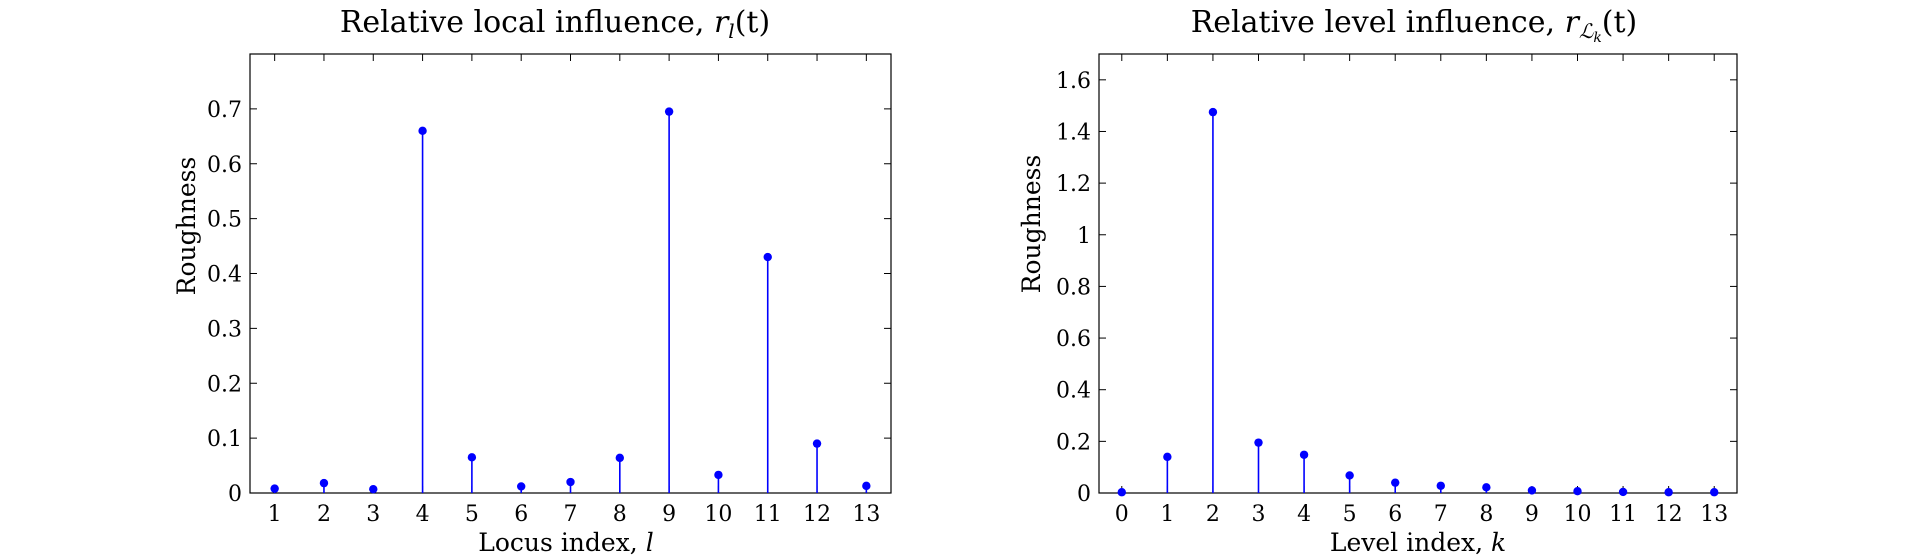 This screenshot has width=1905, height=555. I want to click on chart-title: Relative local influence, rl(t), so click(555, 24).